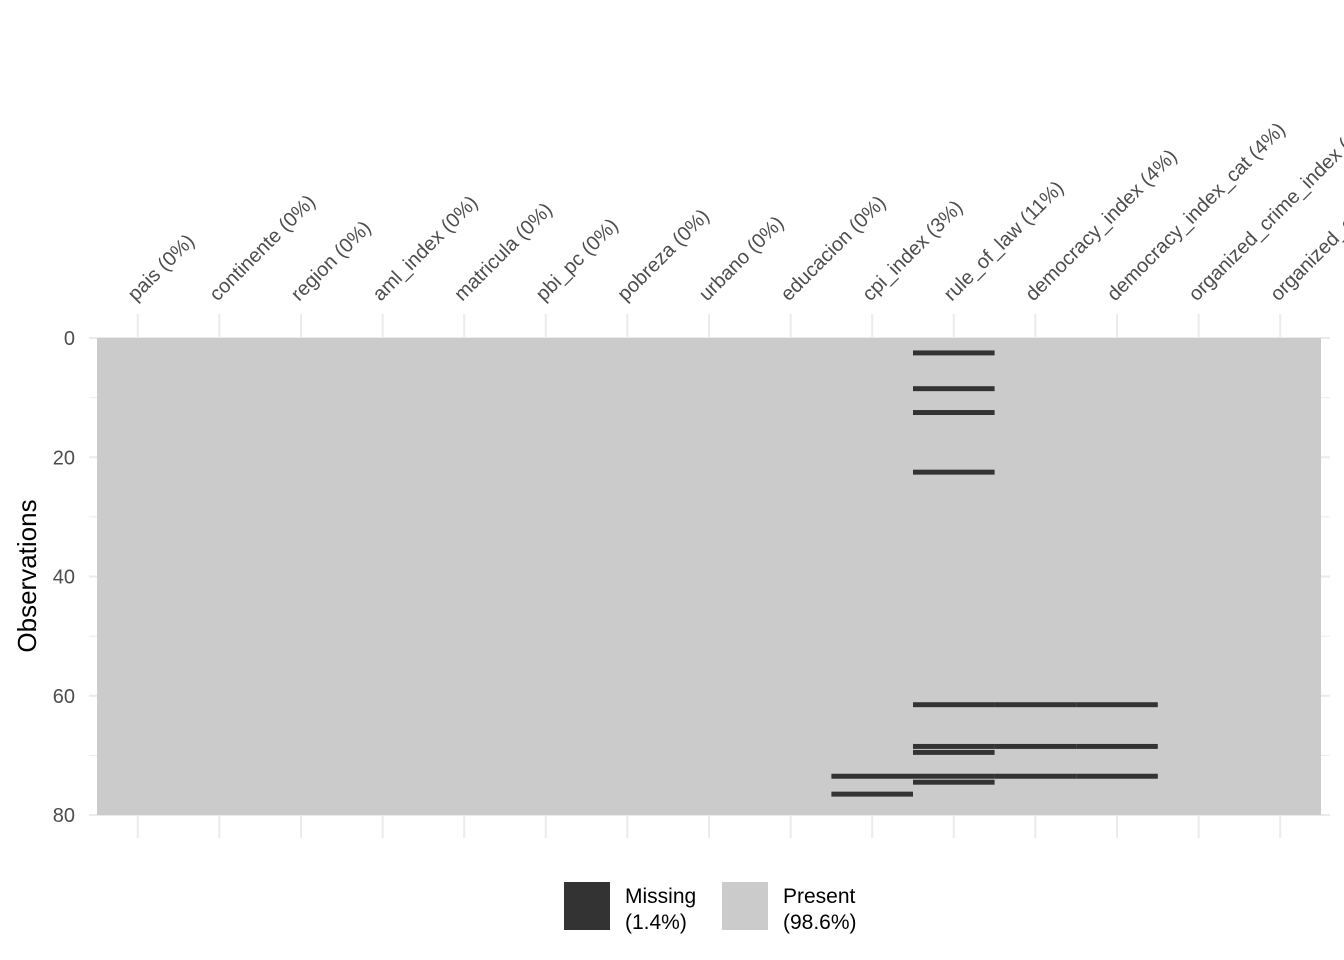 This screenshot has width=1344, height=960. What do you see at coordinates (820, 922) in the screenshot?
I see `legend-percent: (98.6%)` at bounding box center [820, 922].